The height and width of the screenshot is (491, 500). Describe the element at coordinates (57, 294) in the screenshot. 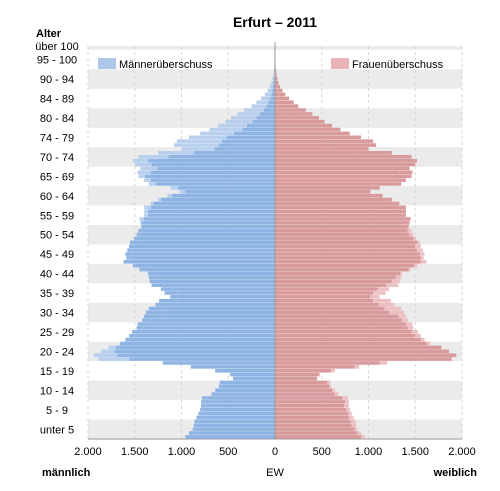

I see `age-group-label: 35 - 39` at that location.